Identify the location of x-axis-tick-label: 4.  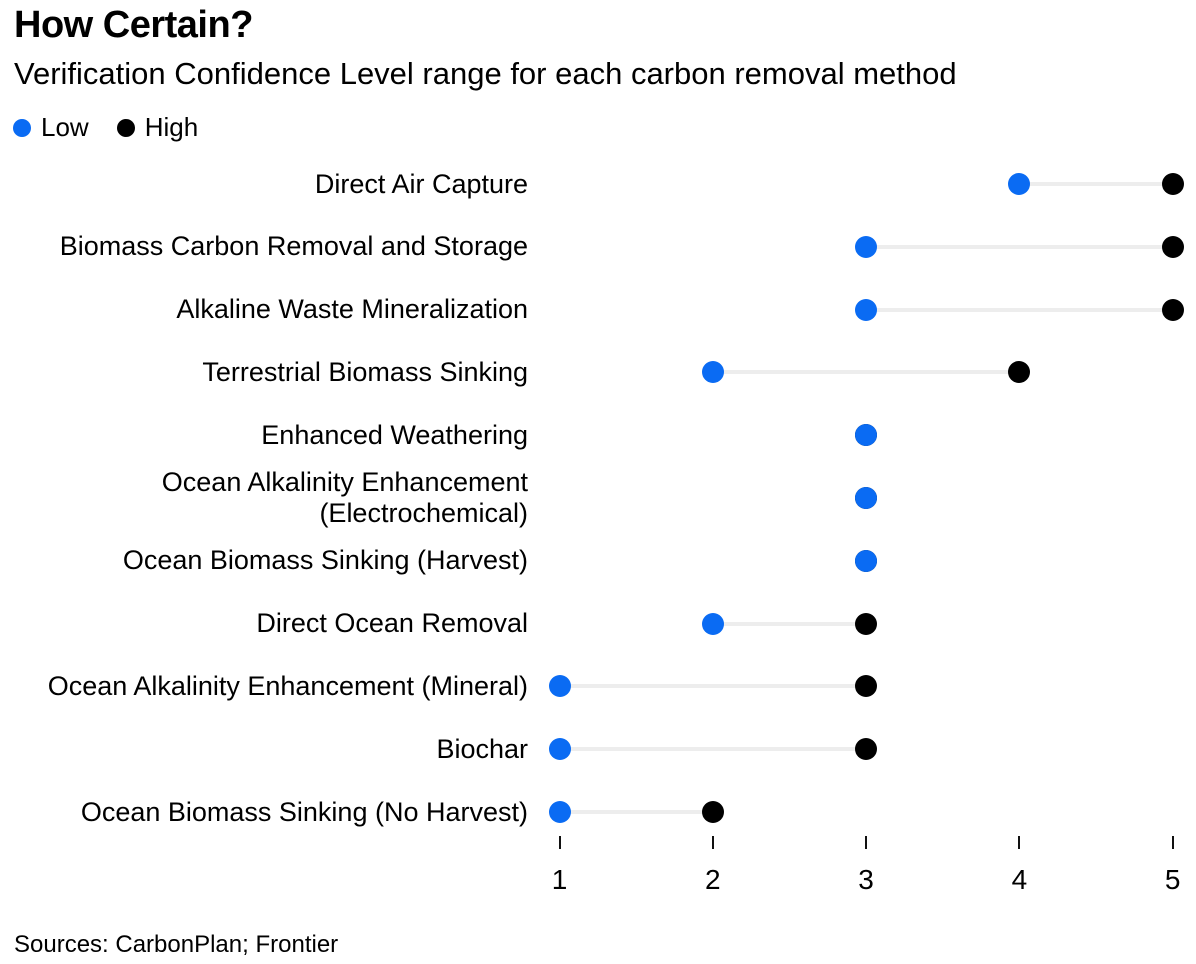
(1019, 879).